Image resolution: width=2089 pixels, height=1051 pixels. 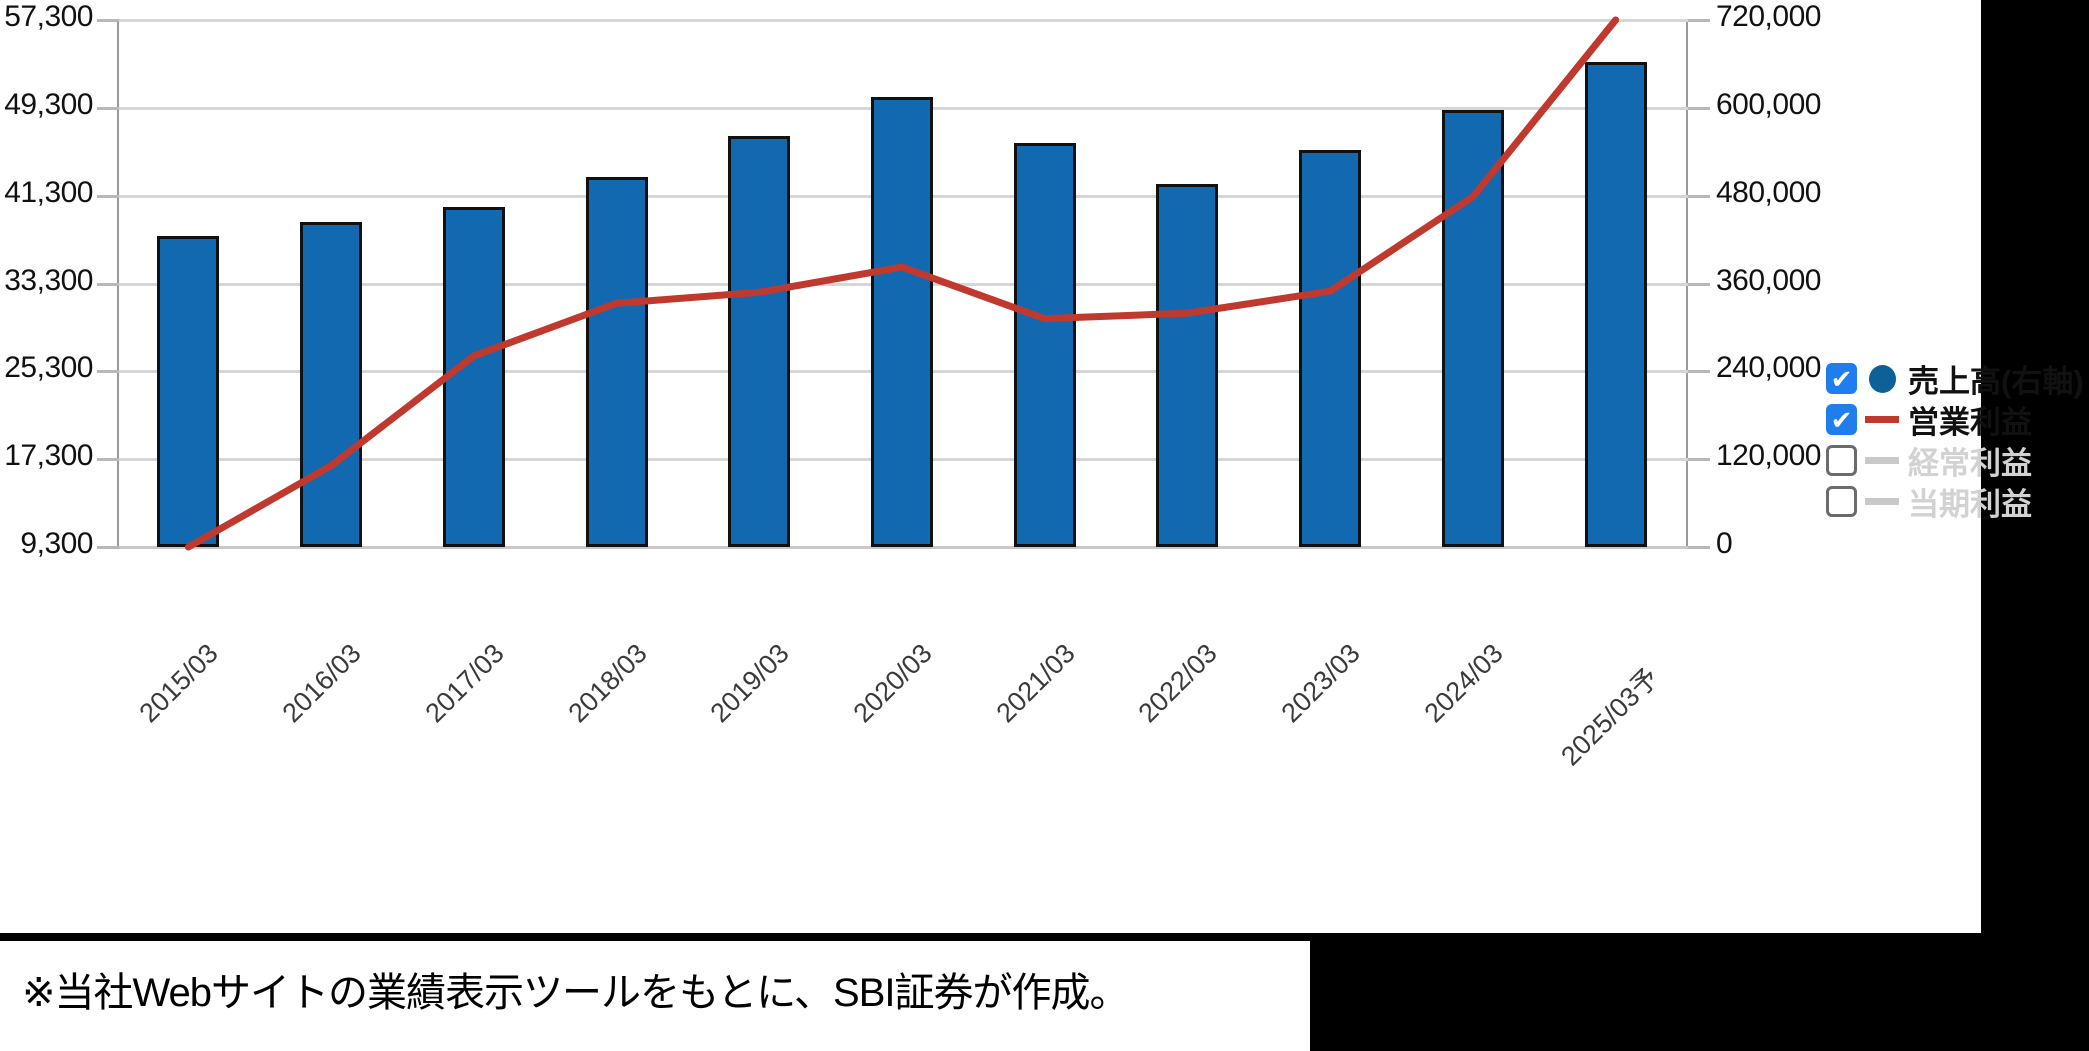 What do you see at coordinates (1996, 381) in the screenshot?
I see `legend-item-label: 売上高(右軸)` at bounding box center [1996, 381].